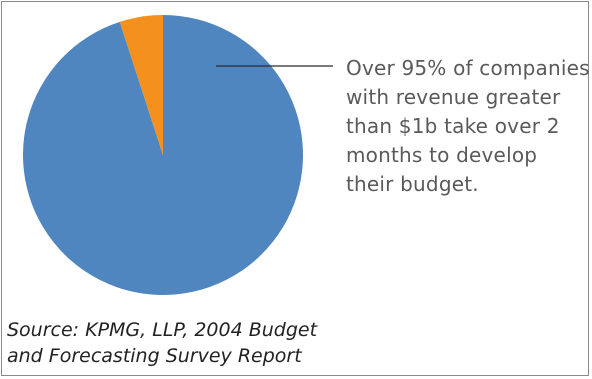 Image resolution: width=592 pixels, height=379 pixels. I want to click on annotation-line: Over 95% of companies, so click(468, 68).